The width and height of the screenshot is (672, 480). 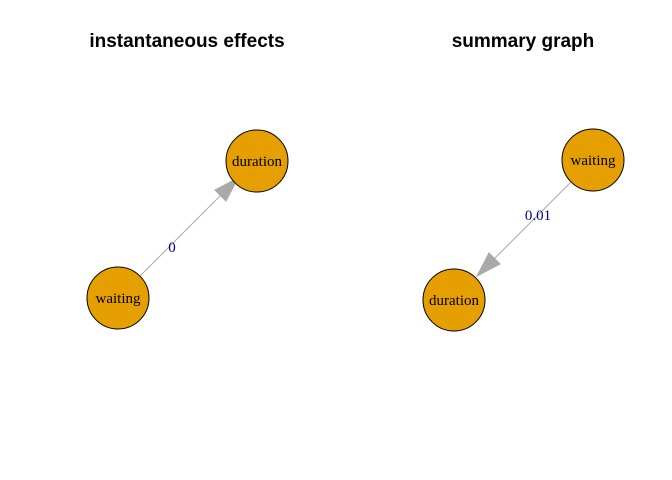 I want to click on edge-label-instantaneous: 0, so click(x=172, y=248).